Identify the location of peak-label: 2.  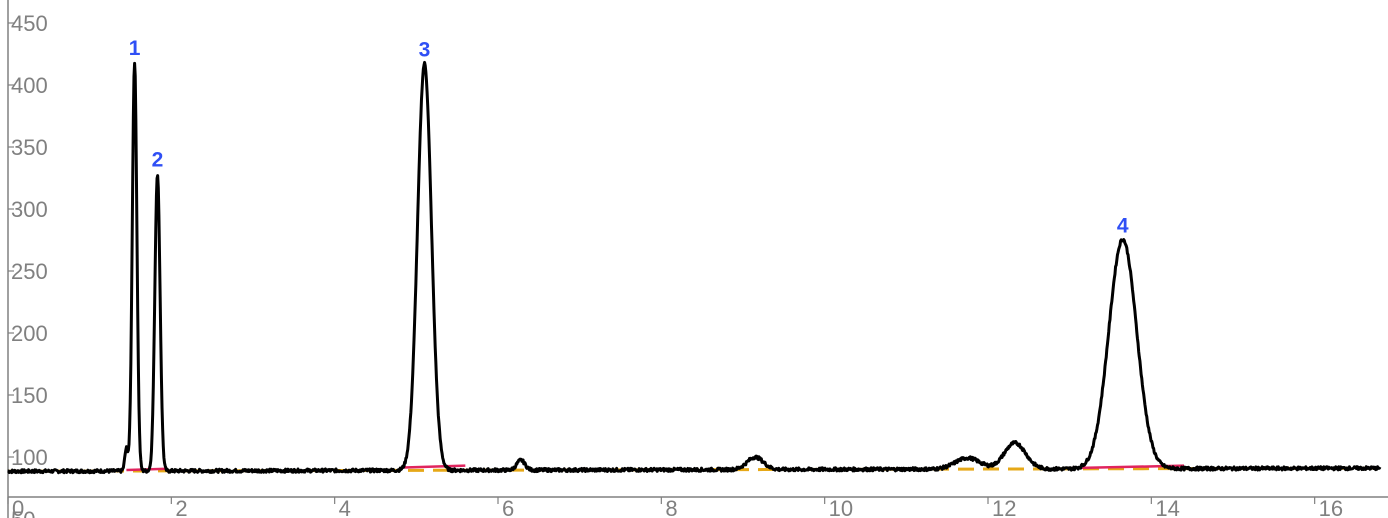
(158, 159).